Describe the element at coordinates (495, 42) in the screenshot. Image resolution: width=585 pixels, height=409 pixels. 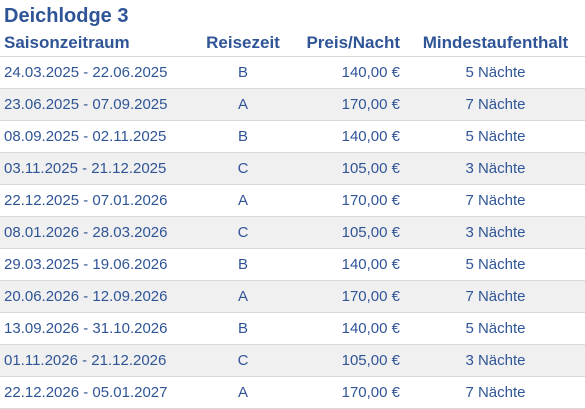
I see `header-min-stay: Mindestaufenthalt` at that location.